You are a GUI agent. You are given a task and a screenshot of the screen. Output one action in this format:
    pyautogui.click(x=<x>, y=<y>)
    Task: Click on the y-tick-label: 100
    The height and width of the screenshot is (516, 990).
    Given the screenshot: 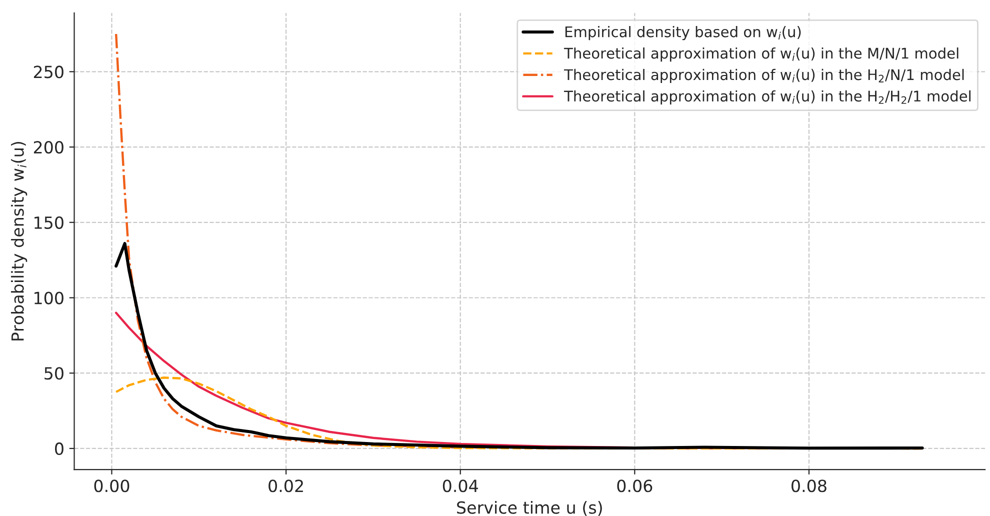 What is the action you would take?
    pyautogui.click(x=49, y=298)
    